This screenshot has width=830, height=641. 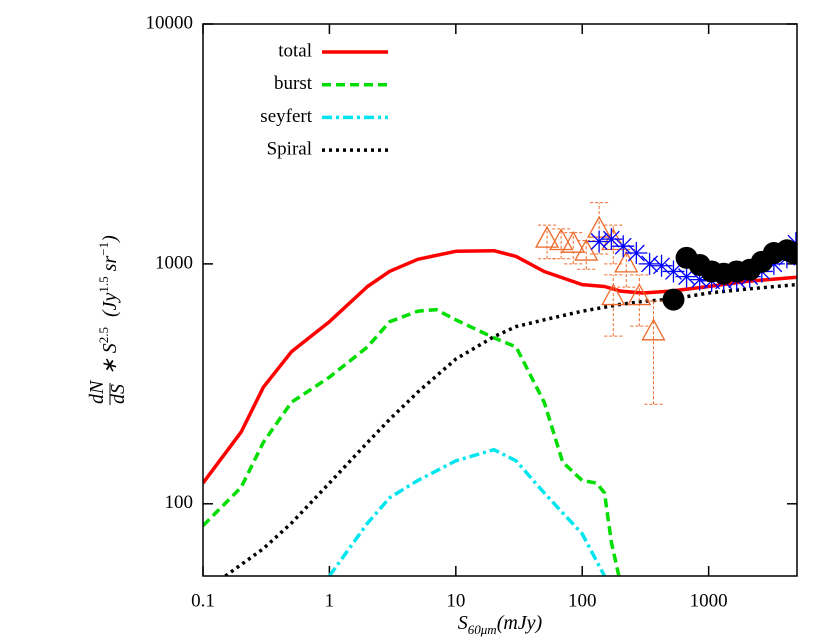 I want to click on x-tick-label: 10, so click(x=455, y=600).